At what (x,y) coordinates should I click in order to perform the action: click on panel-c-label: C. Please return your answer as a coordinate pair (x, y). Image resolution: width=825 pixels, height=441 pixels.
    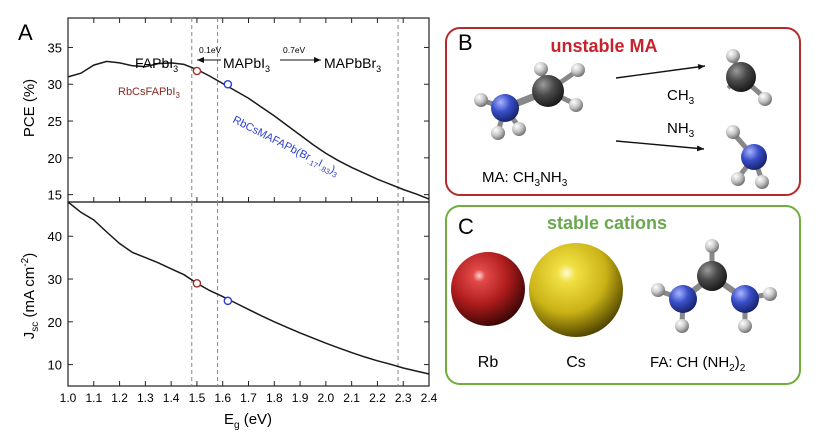
    Looking at the image, I should click on (466, 226).